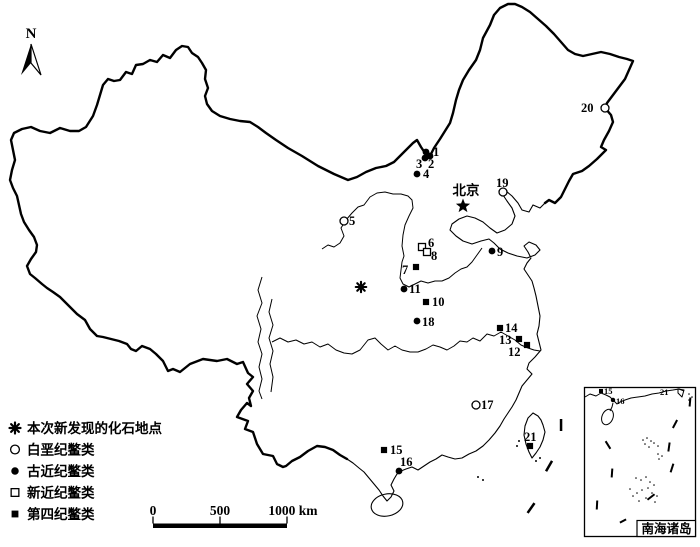 This screenshot has width=700, height=547. I want to click on site-label-8: 8, so click(434, 256).